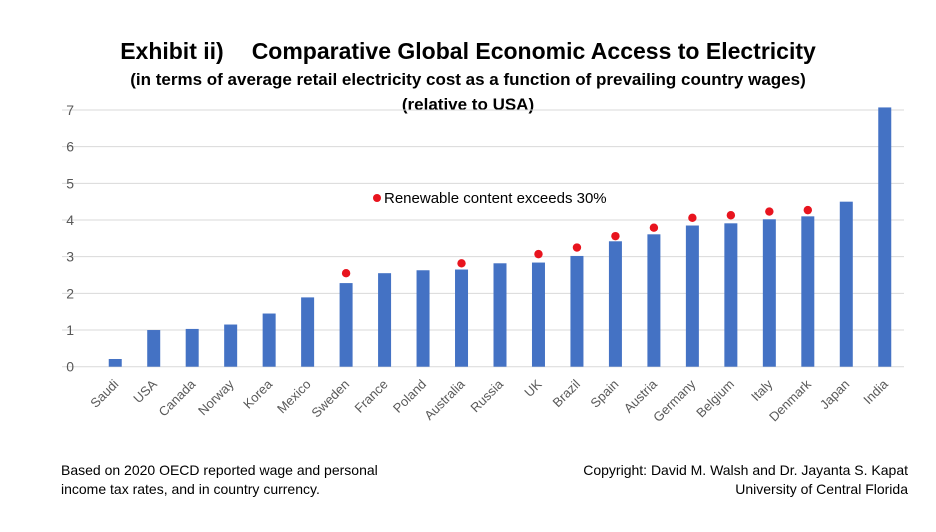 This screenshot has height=532, width=936. Describe the element at coordinates (468, 104) in the screenshot. I see `chart-subtitle-2: (relative to USA)` at that location.